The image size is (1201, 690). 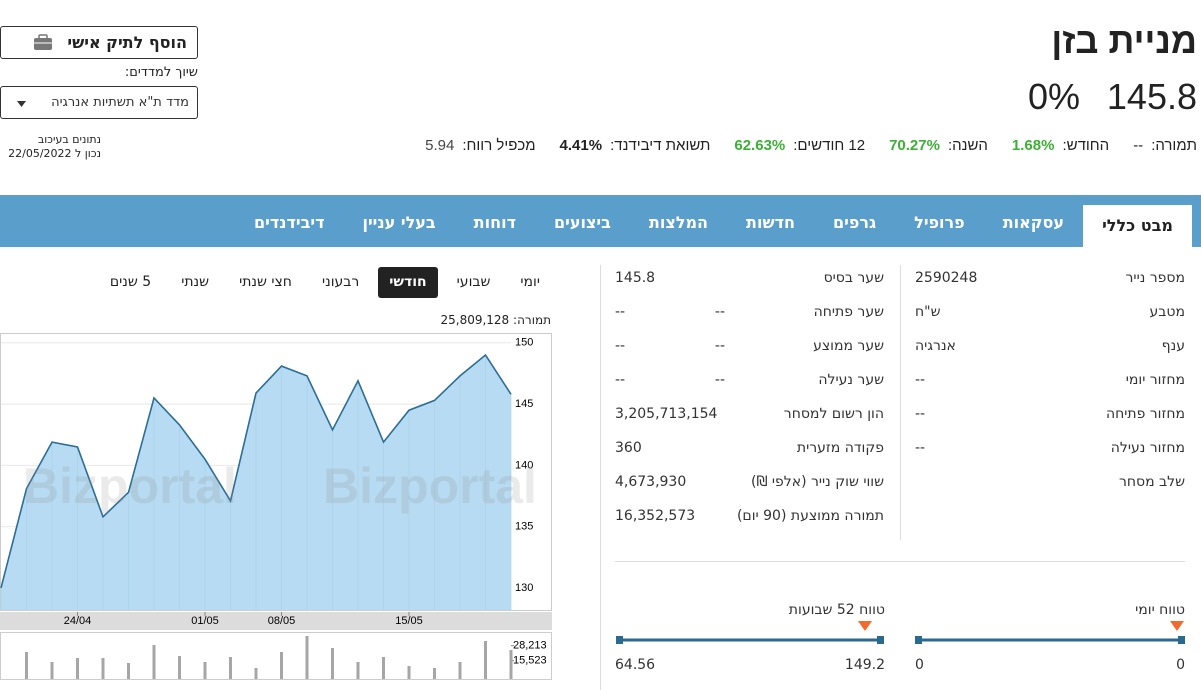 I want to click on add-portfolio-button: הוסף לתיק אישי, so click(x=99, y=42).